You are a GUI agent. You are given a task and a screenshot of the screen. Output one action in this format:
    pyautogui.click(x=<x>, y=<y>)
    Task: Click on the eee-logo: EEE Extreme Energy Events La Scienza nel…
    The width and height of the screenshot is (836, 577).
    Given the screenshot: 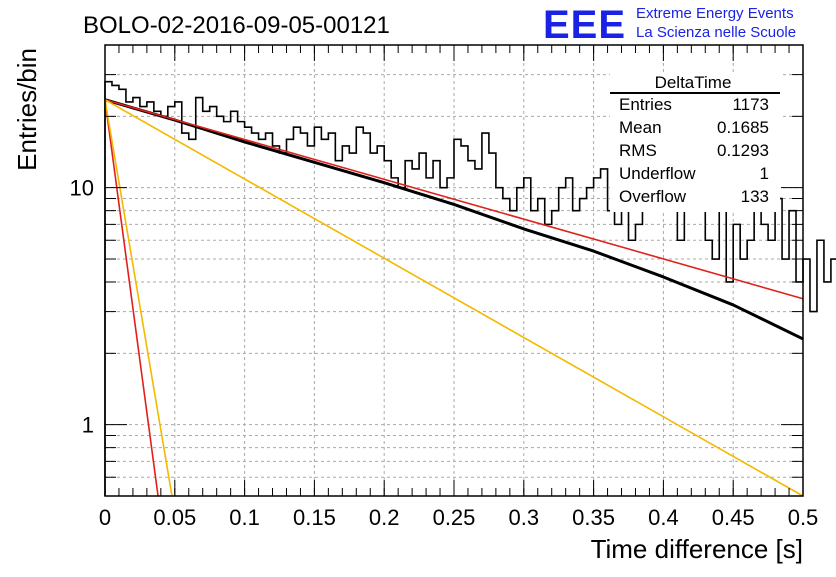 What is the action you would take?
    pyautogui.click(x=669, y=25)
    